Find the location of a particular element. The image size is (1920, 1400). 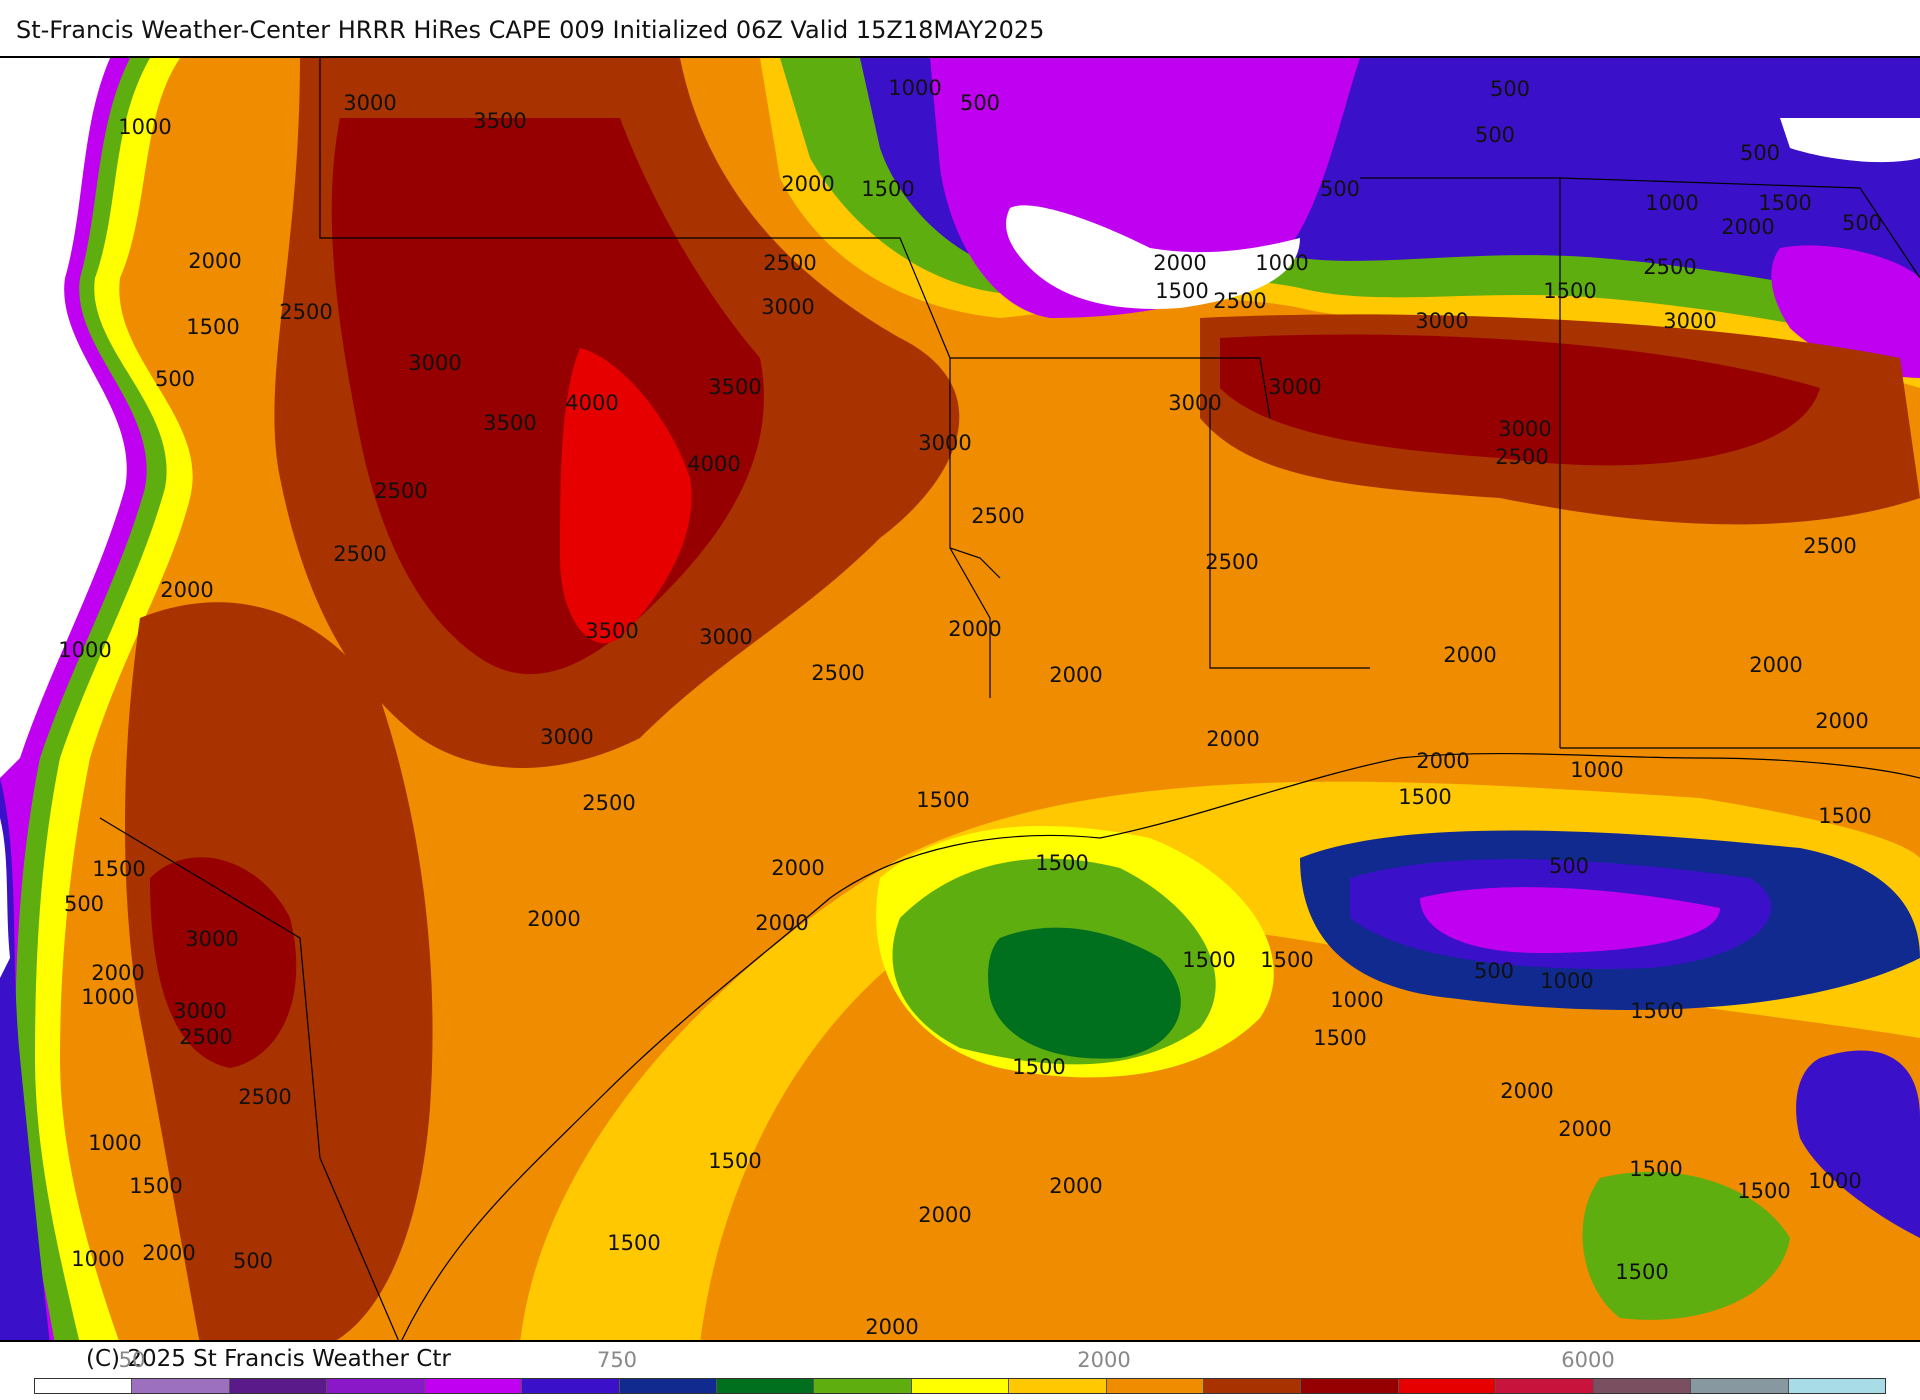

se-green-area is located at coordinates (1686, 1245).